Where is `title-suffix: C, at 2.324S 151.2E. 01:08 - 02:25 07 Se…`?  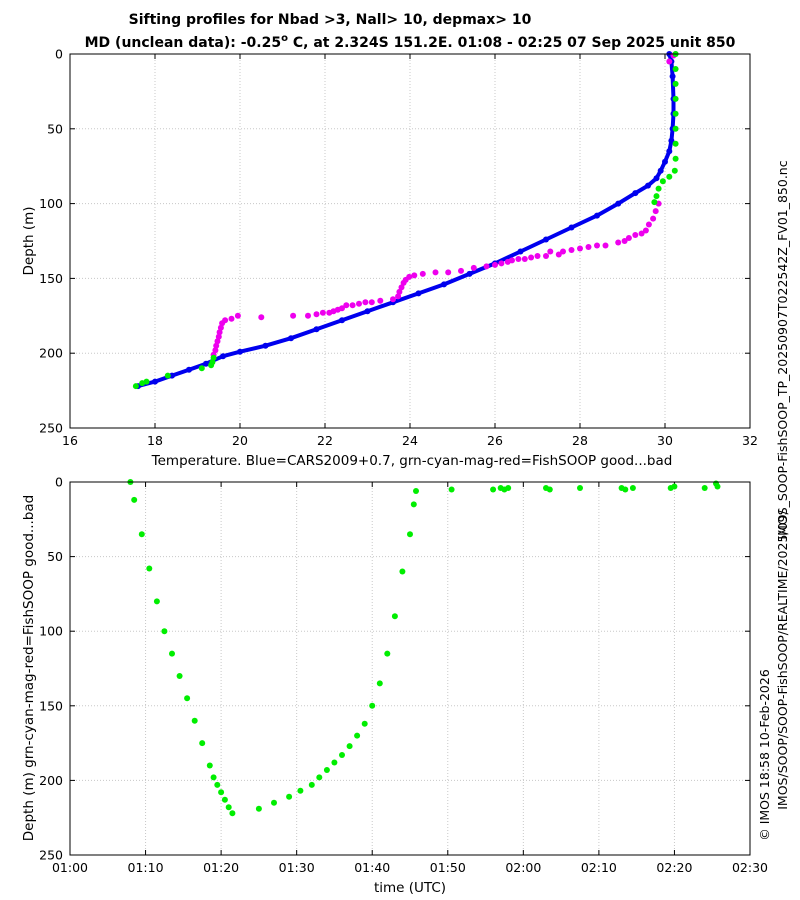
title-suffix: C, at 2.324S 151.2E. 01:08 - 02:25 07 Se… is located at coordinates (512, 43).